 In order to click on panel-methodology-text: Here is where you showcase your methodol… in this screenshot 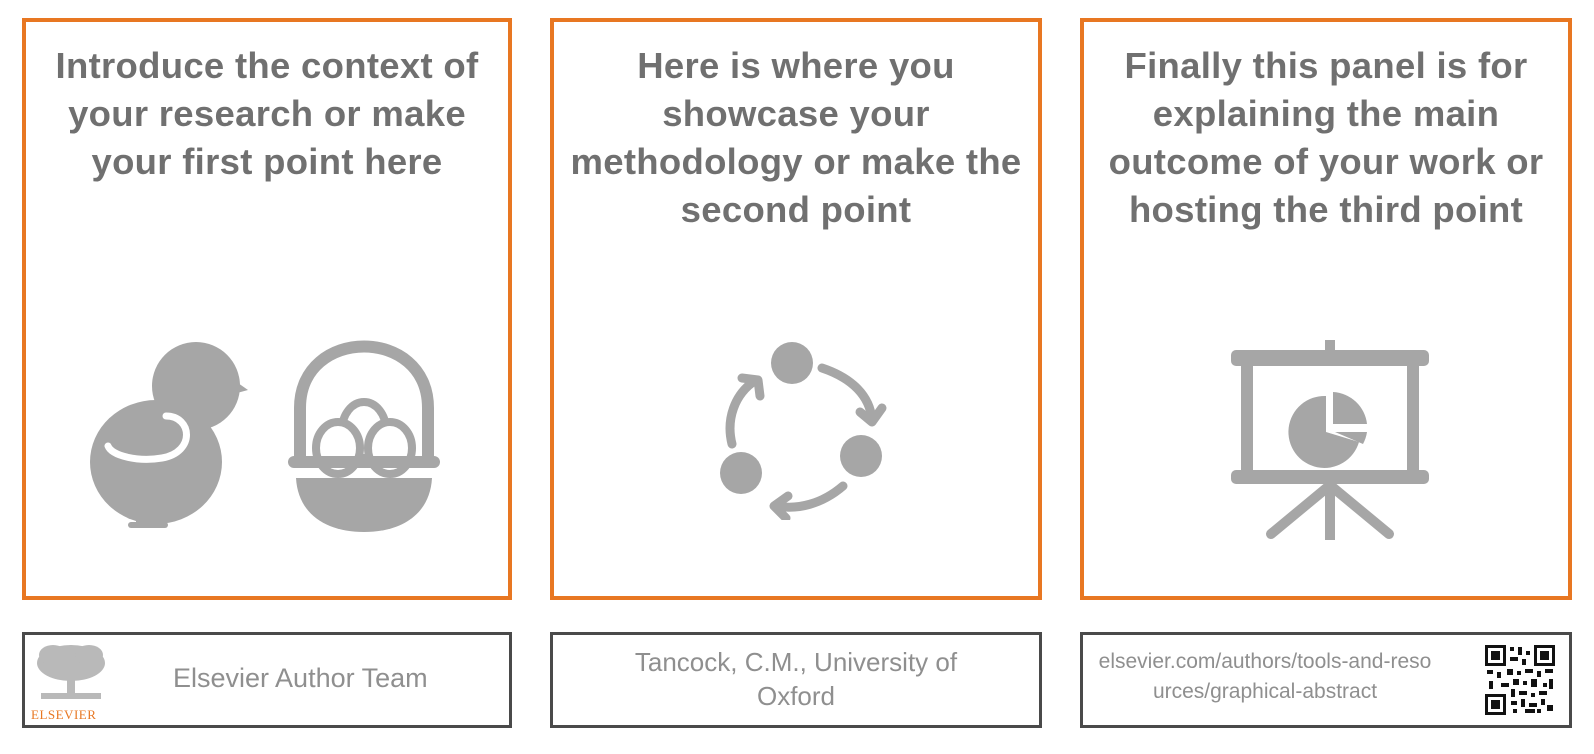, I will do `click(796, 137)`.